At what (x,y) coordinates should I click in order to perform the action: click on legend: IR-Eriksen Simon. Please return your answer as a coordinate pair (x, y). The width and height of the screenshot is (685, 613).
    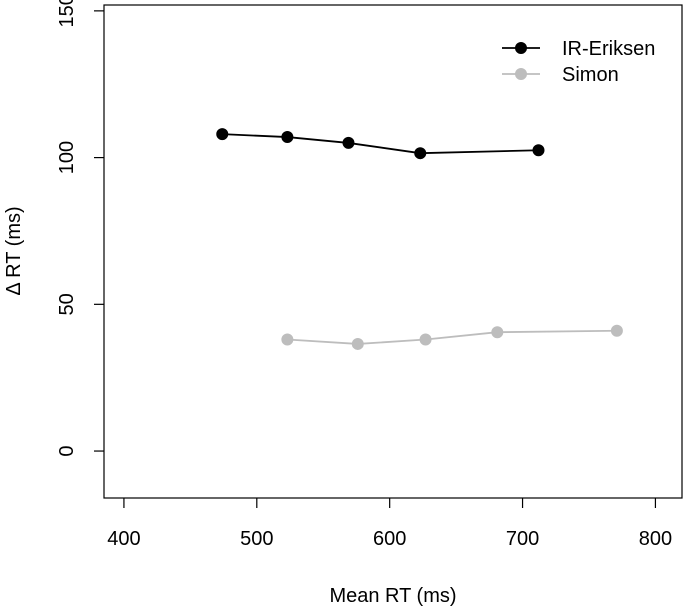
    Looking at the image, I should click on (578, 62).